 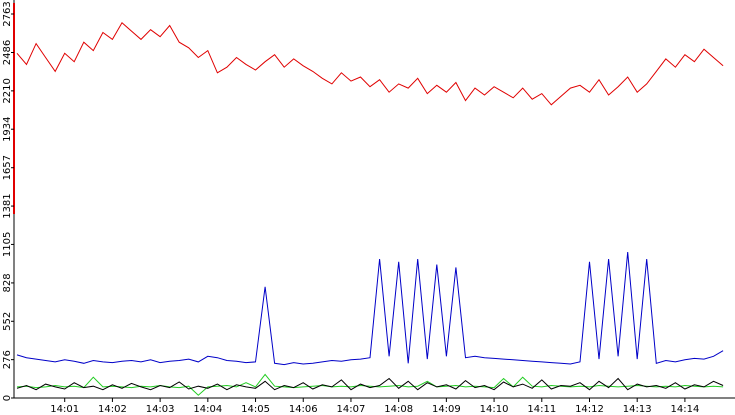 What do you see at coordinates (7, 90) in the screenshot?
I see `y-tick-label: 2210` at bounding box center [7, 90].